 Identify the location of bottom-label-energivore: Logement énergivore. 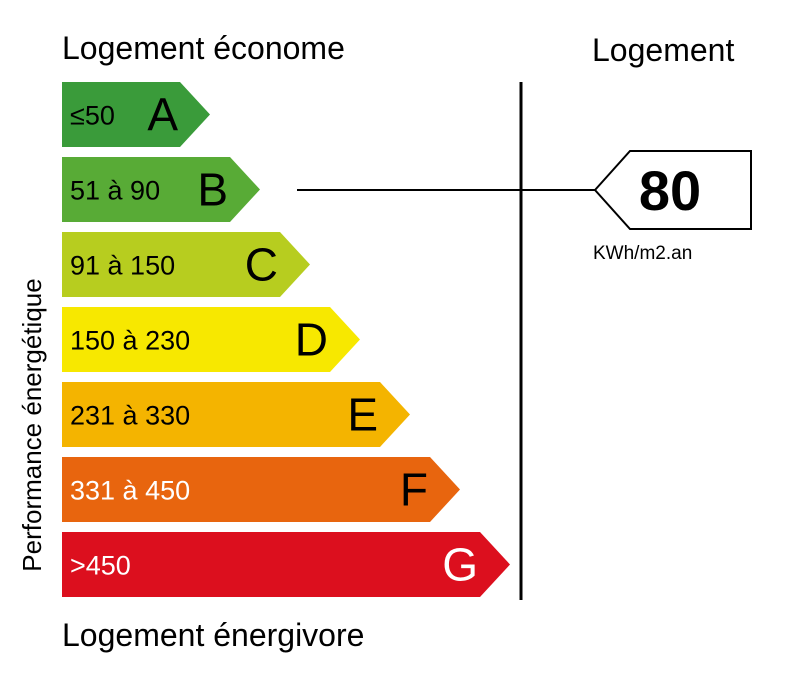
(213, 635).